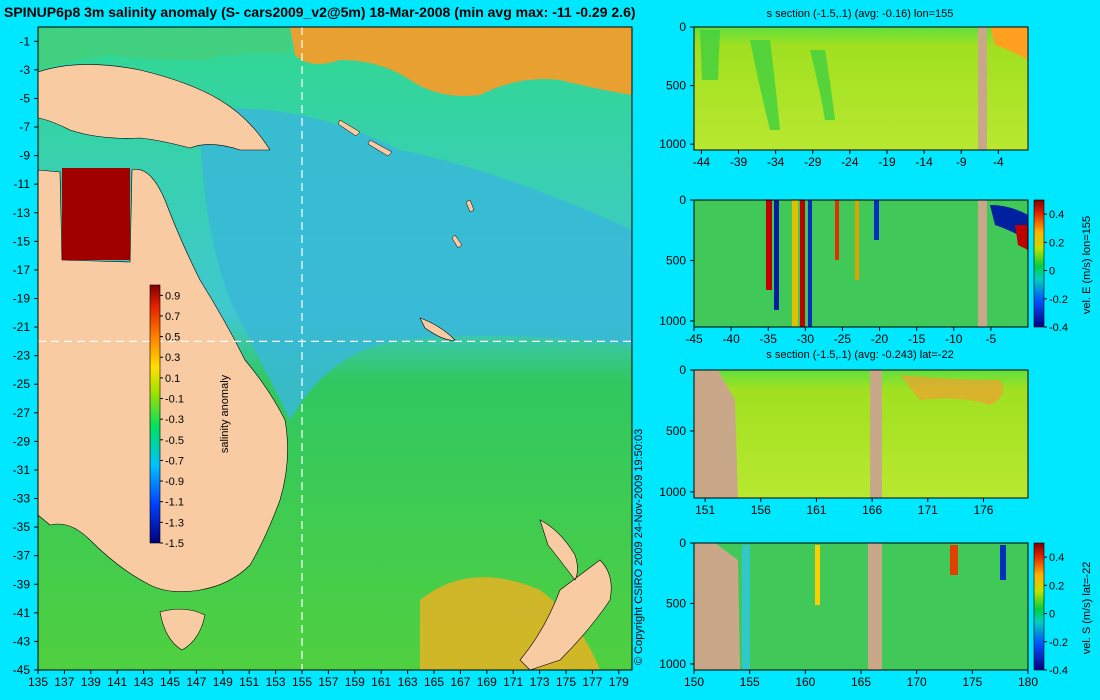 The width and height of the screenshot is (1100, 700). I want to click on map-x-tick-label: 147, so click(196, 682).